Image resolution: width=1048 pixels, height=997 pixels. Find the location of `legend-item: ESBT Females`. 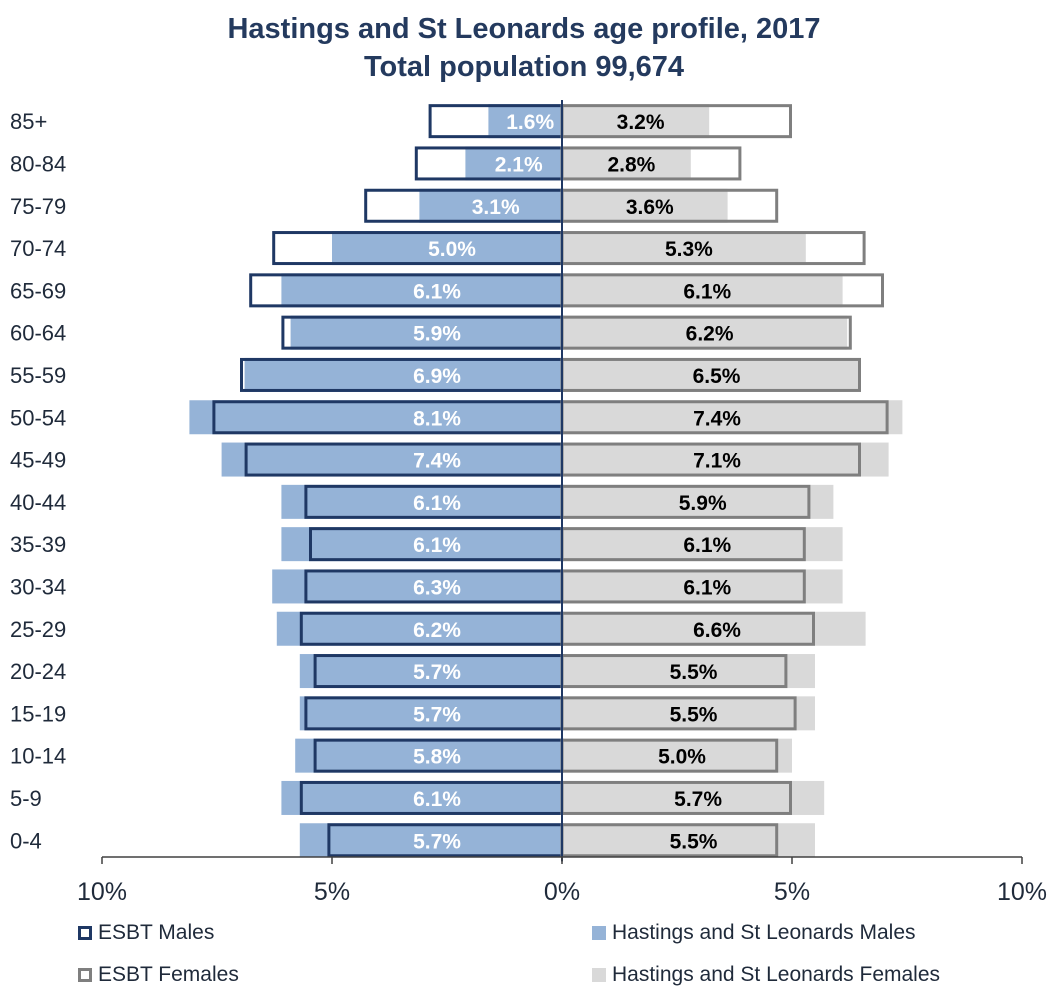

legend-item: ESBT Females is located at coordinates (158, 975).